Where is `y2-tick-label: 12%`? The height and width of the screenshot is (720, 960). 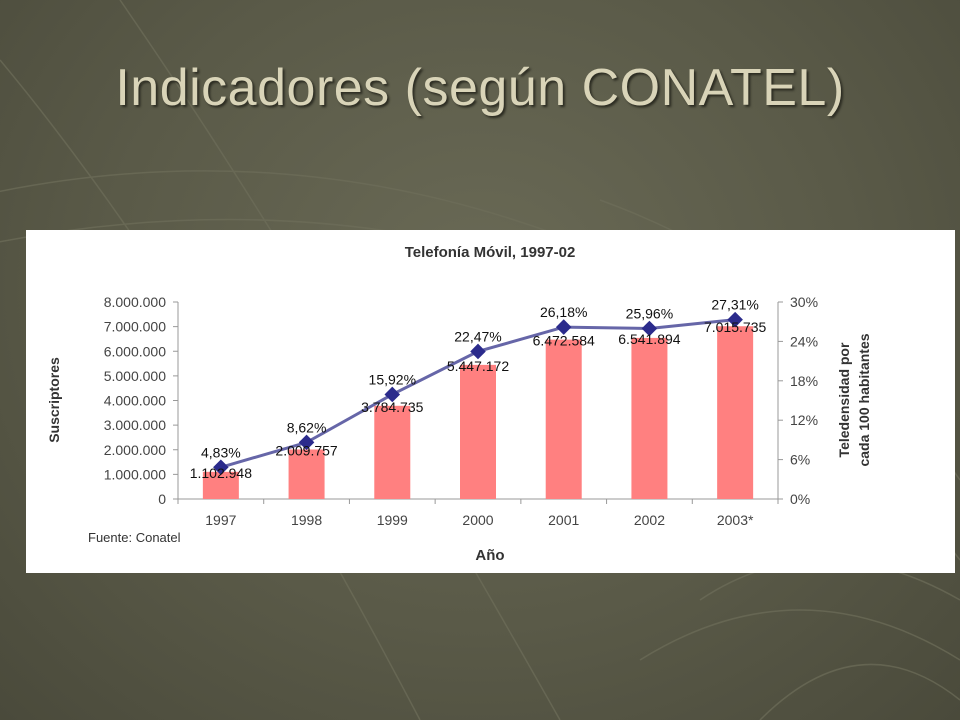
y2-tick-label: 12% is located at coordinates (804, 420).